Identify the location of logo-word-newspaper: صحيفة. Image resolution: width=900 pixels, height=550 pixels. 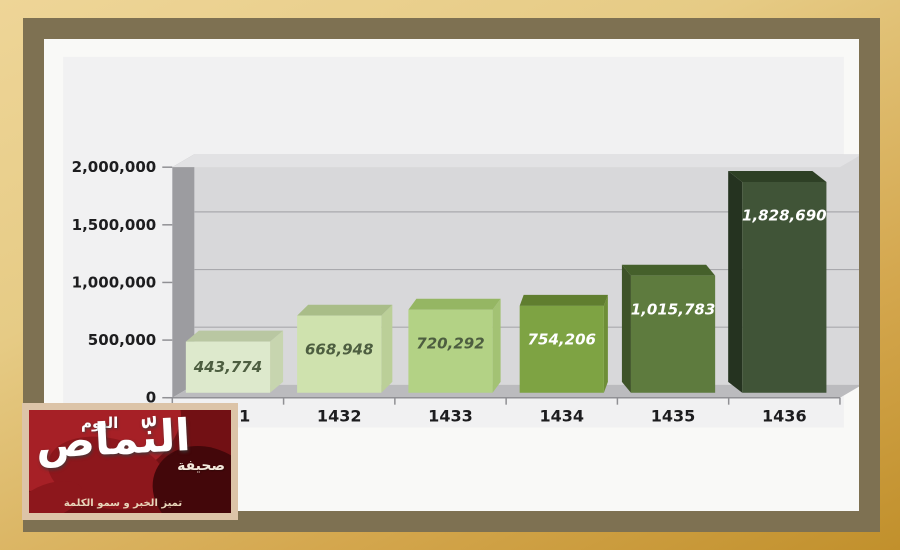
(201, 466).